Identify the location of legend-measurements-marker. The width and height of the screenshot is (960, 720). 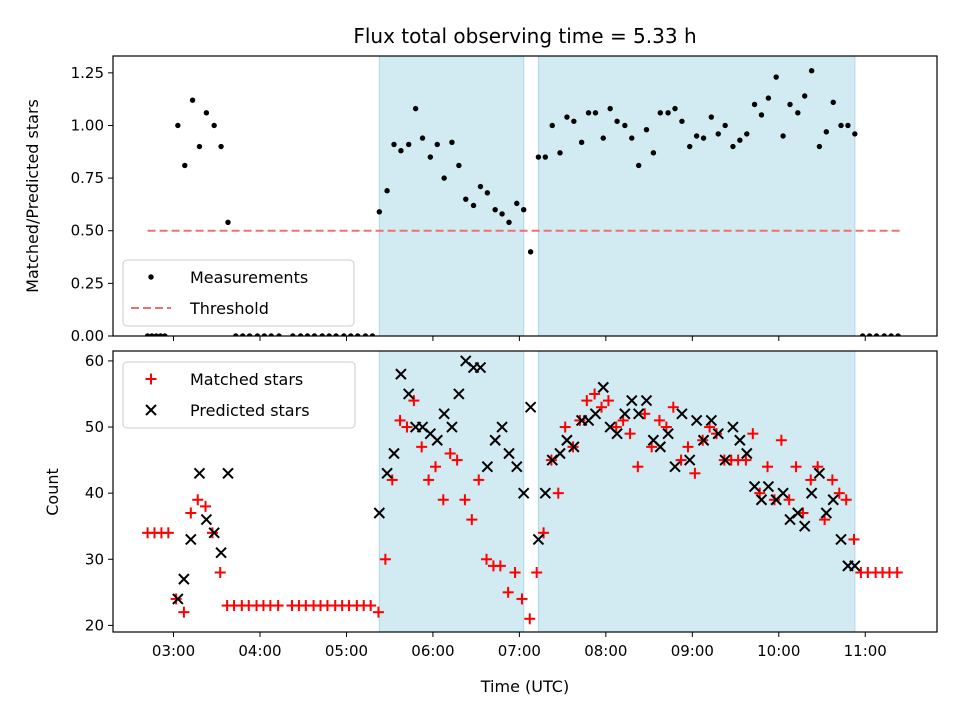
(151, 277).